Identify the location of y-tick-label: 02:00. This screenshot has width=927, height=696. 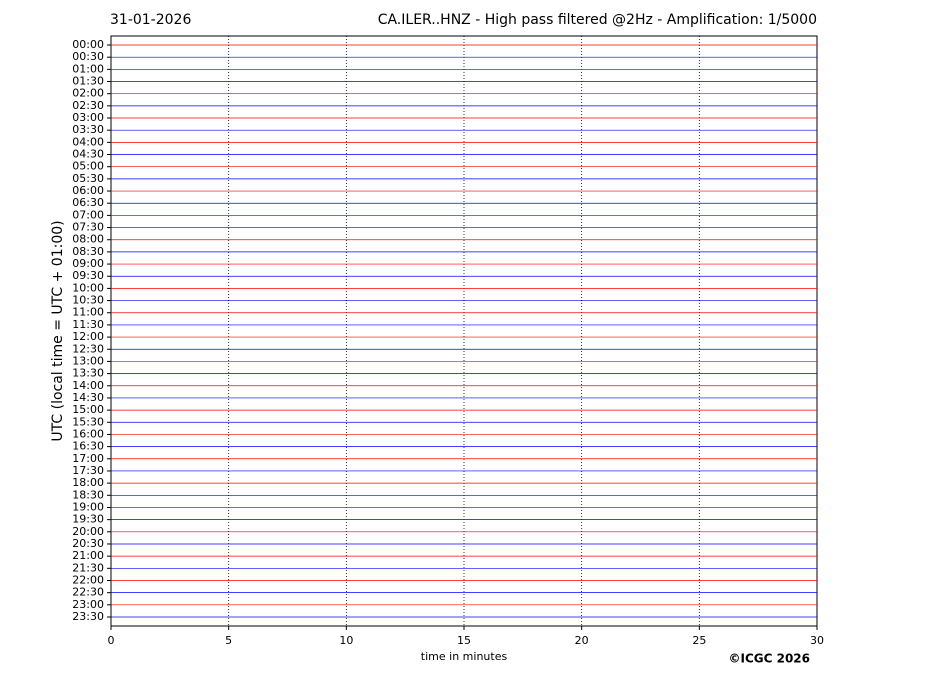
(88, 93).